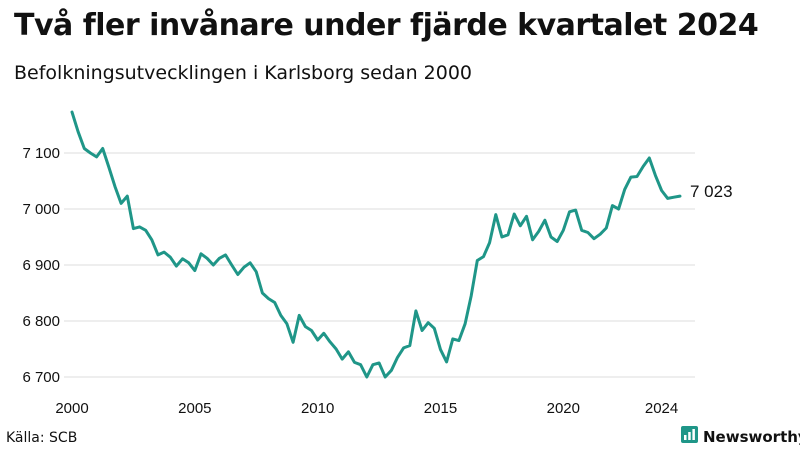 The image size is (800, 450). Describe the element at coordinates (41, 377) in the screenshot. I see `y-tick-label: 6 700` at that location.